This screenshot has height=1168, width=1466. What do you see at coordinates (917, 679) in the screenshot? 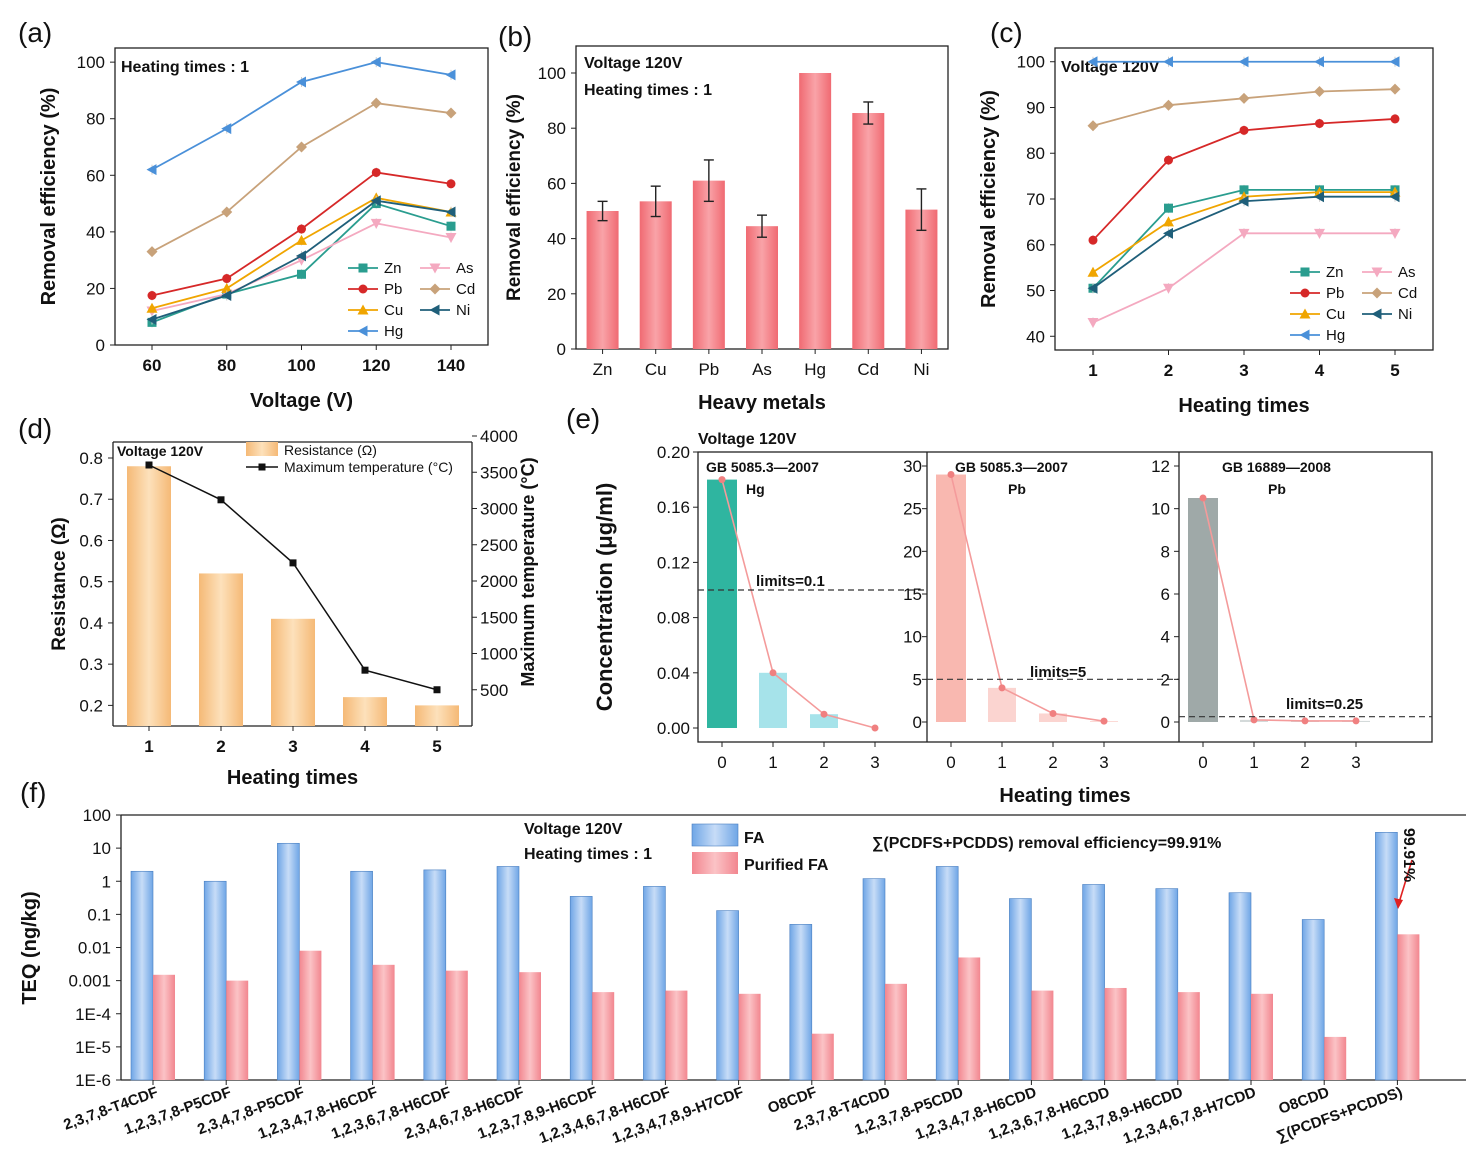
I see `y-tick-label: 5` at bounding box center [917, 679].